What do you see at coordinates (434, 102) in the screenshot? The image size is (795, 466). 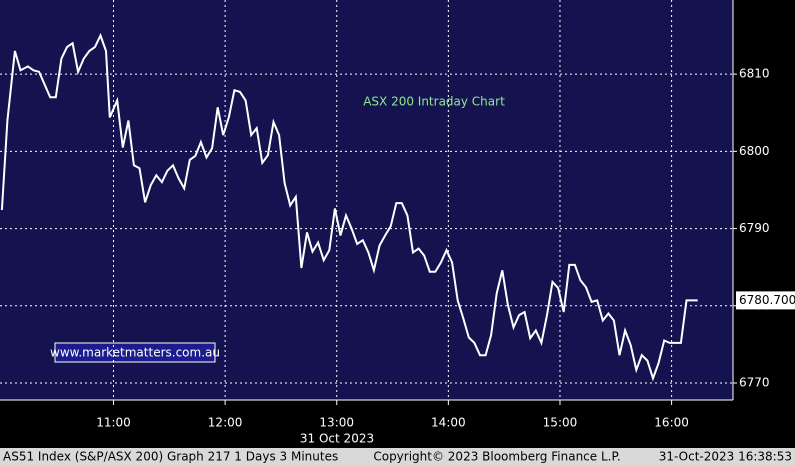 I see `chart-title: ASX 200 Intraday Chart` at bounding box center [434, 102].